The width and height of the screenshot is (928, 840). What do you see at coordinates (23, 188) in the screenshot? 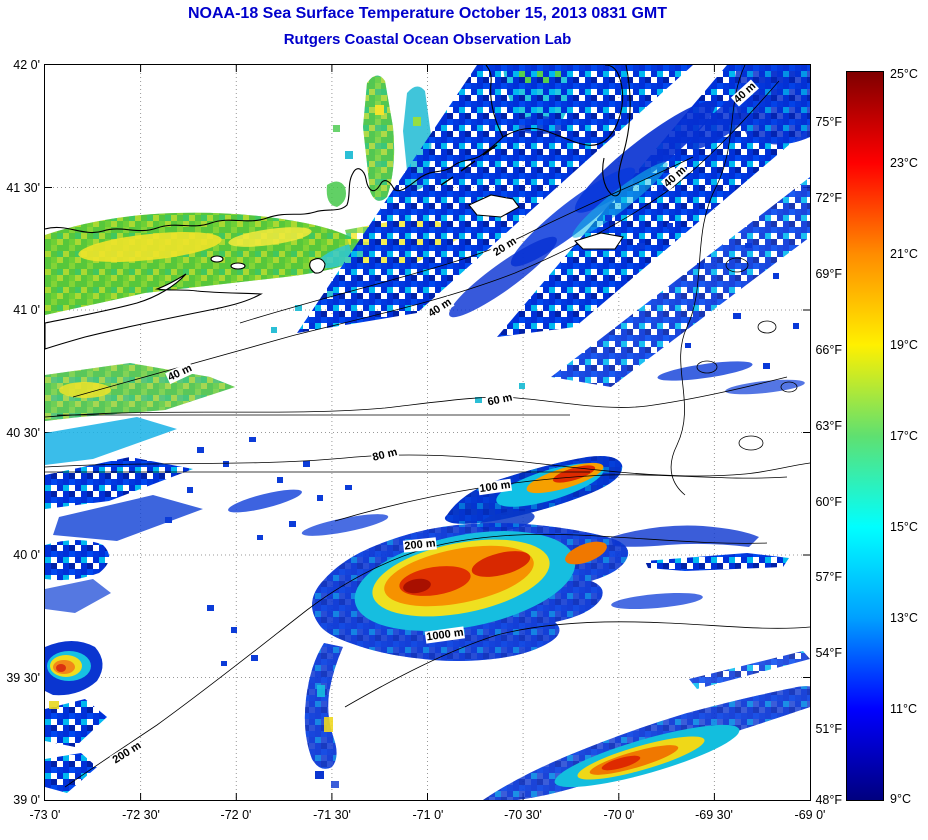
I see `y-tick-label: 41 30'` at bounding box center [23, 188].